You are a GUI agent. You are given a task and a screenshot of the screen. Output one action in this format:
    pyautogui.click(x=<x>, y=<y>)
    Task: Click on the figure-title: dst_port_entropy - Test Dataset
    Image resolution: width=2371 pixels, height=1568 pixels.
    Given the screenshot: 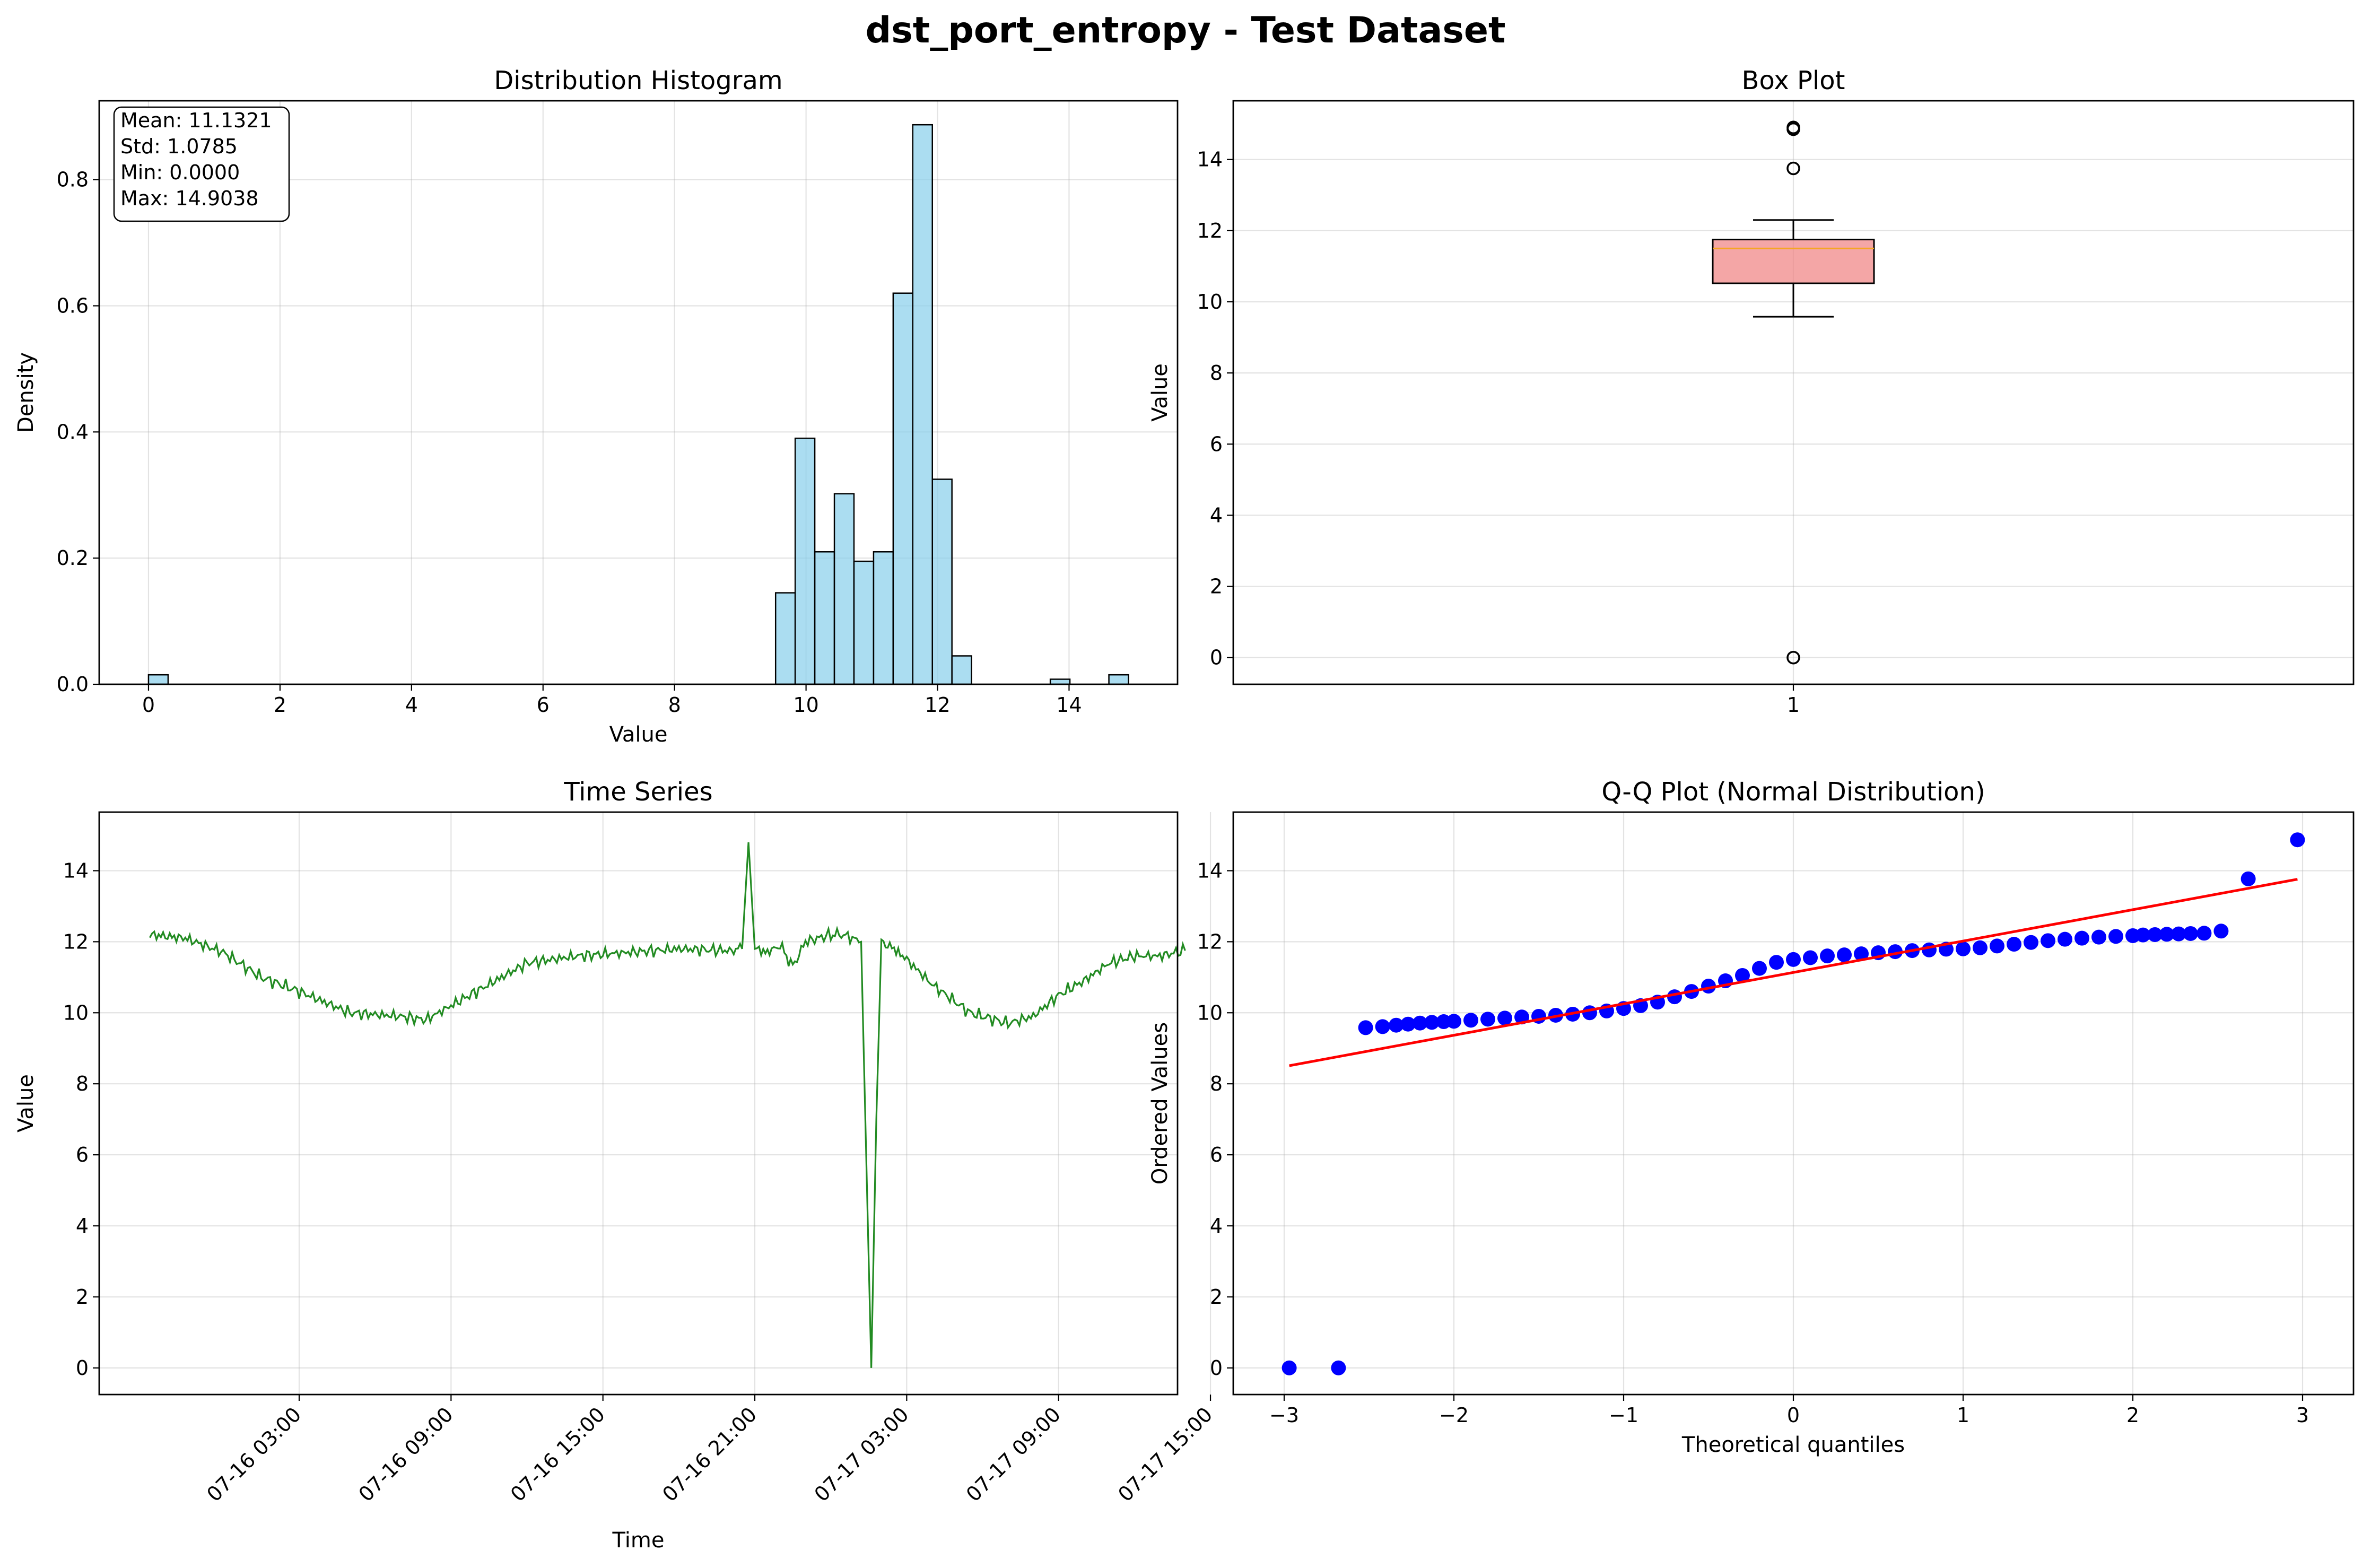 What is the action you would take?
    pyautogui.click(x=1186, y=31)
    